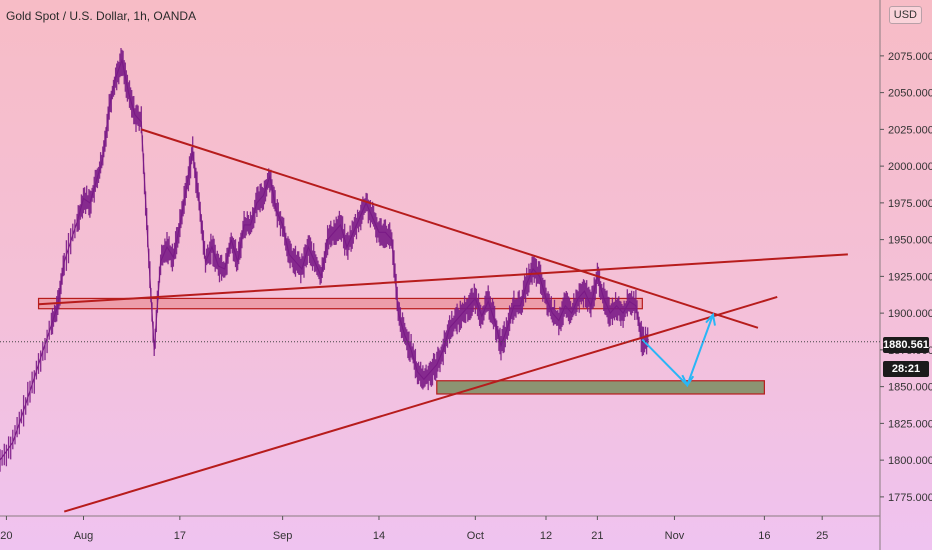  Describe the element at coordinates (475, 536) in the screenshot. I see `x-tick-label: Oct` at that location.